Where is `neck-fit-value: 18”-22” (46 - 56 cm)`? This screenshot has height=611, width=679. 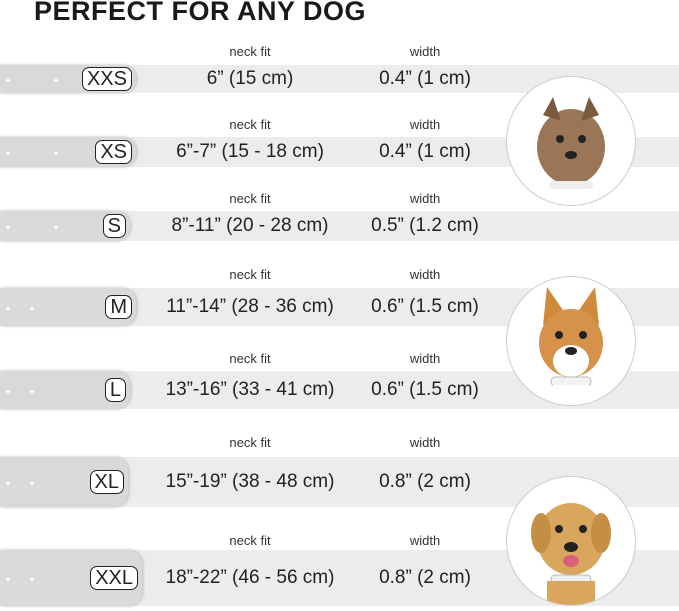
neck-fit-value: 18”-22” (46 - 56 cm) is located at coordinates (250, 577).